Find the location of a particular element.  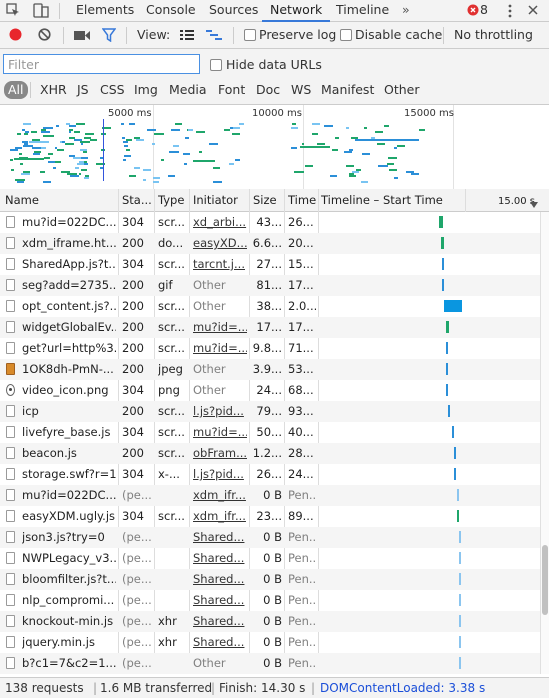

error-icon is located at coordinates (473, 10).